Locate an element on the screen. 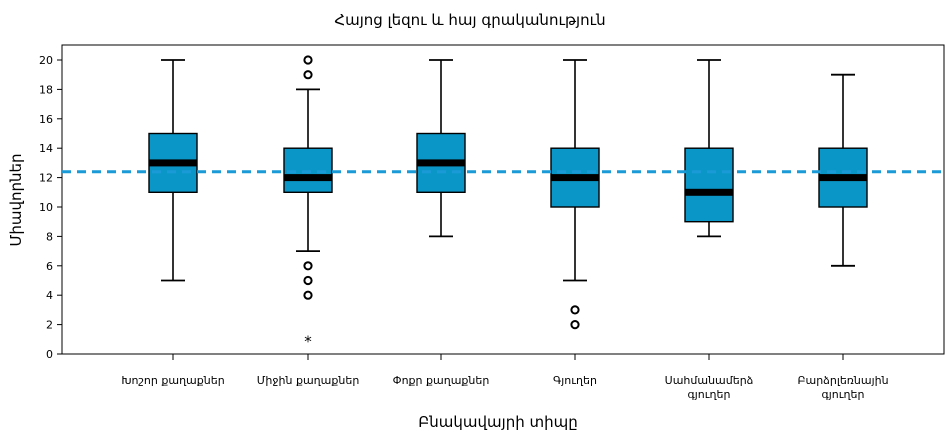  y-tick-label: 16 is located at coordinates (46, 119).